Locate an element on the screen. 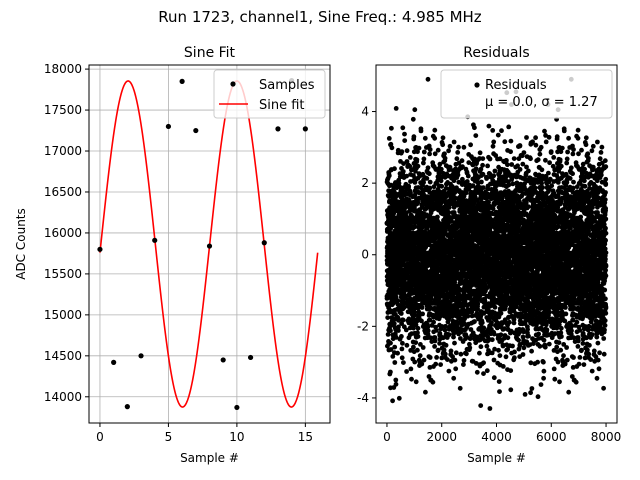  sine-fit-x-tick-label: 15 is located at coordinates (305, 437).